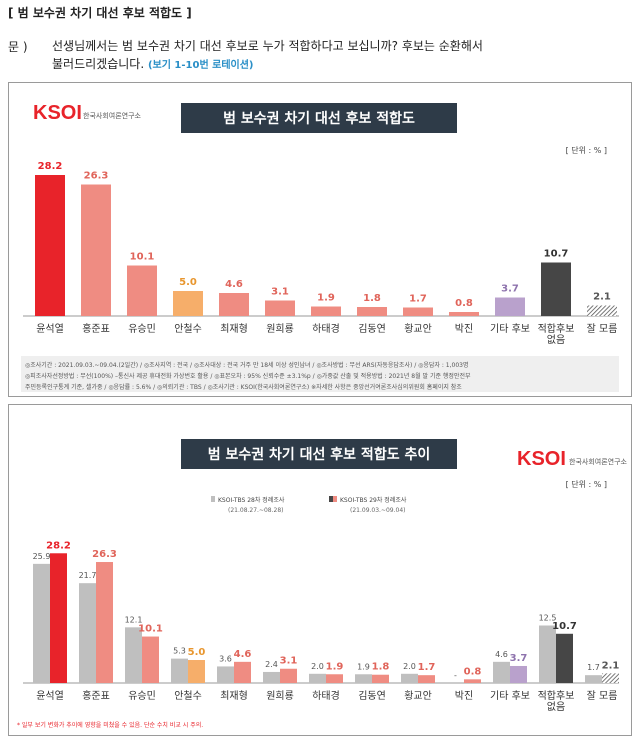  I want to click on chart-title-box, so click(319, 118).